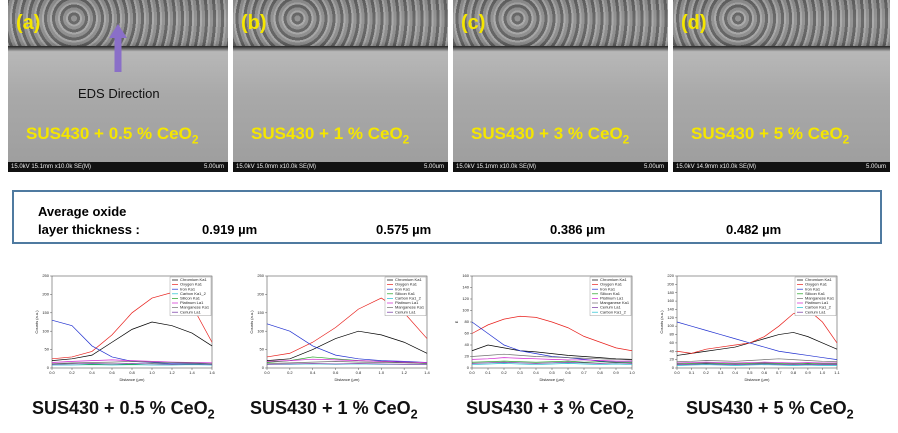 Image resolution: width=898 pixels, height=433 pixels. I want to click on sem-caption: SUS430 + 5 % CeO2, so click(770, 135).